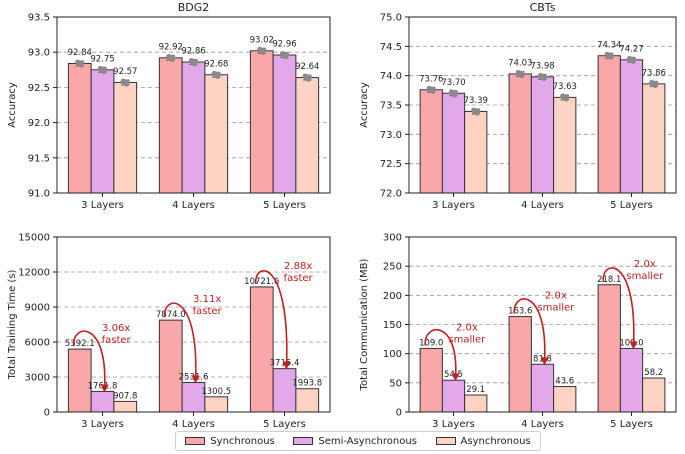 The image size is (685, 454). Describe the element at coordinates (80, 344) in the screenshot. I see `data-label: 5392.1` at that location.